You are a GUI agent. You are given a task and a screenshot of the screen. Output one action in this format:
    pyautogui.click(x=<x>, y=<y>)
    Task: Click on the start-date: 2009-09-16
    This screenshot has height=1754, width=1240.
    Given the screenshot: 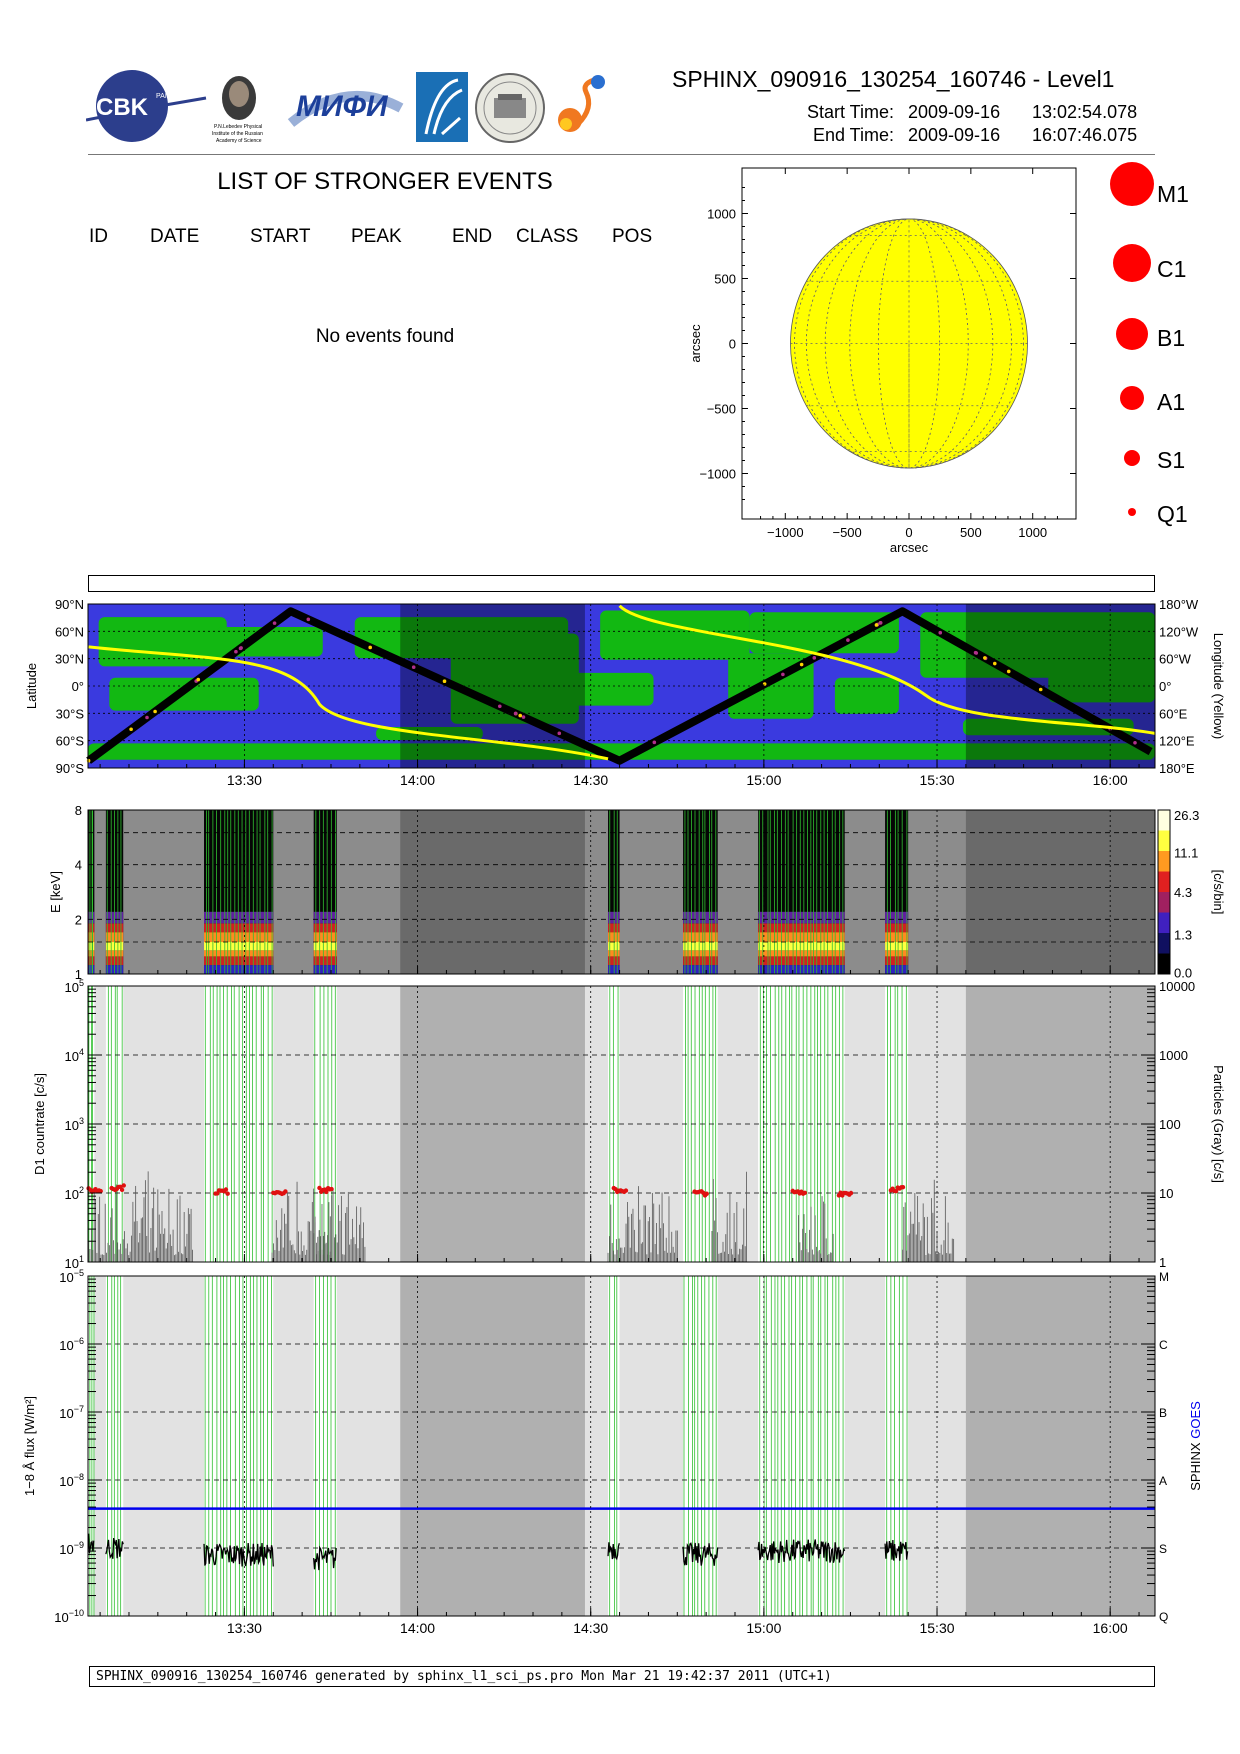 What is the action you would take?
    pyautogui.click(x=954, y=112)
    